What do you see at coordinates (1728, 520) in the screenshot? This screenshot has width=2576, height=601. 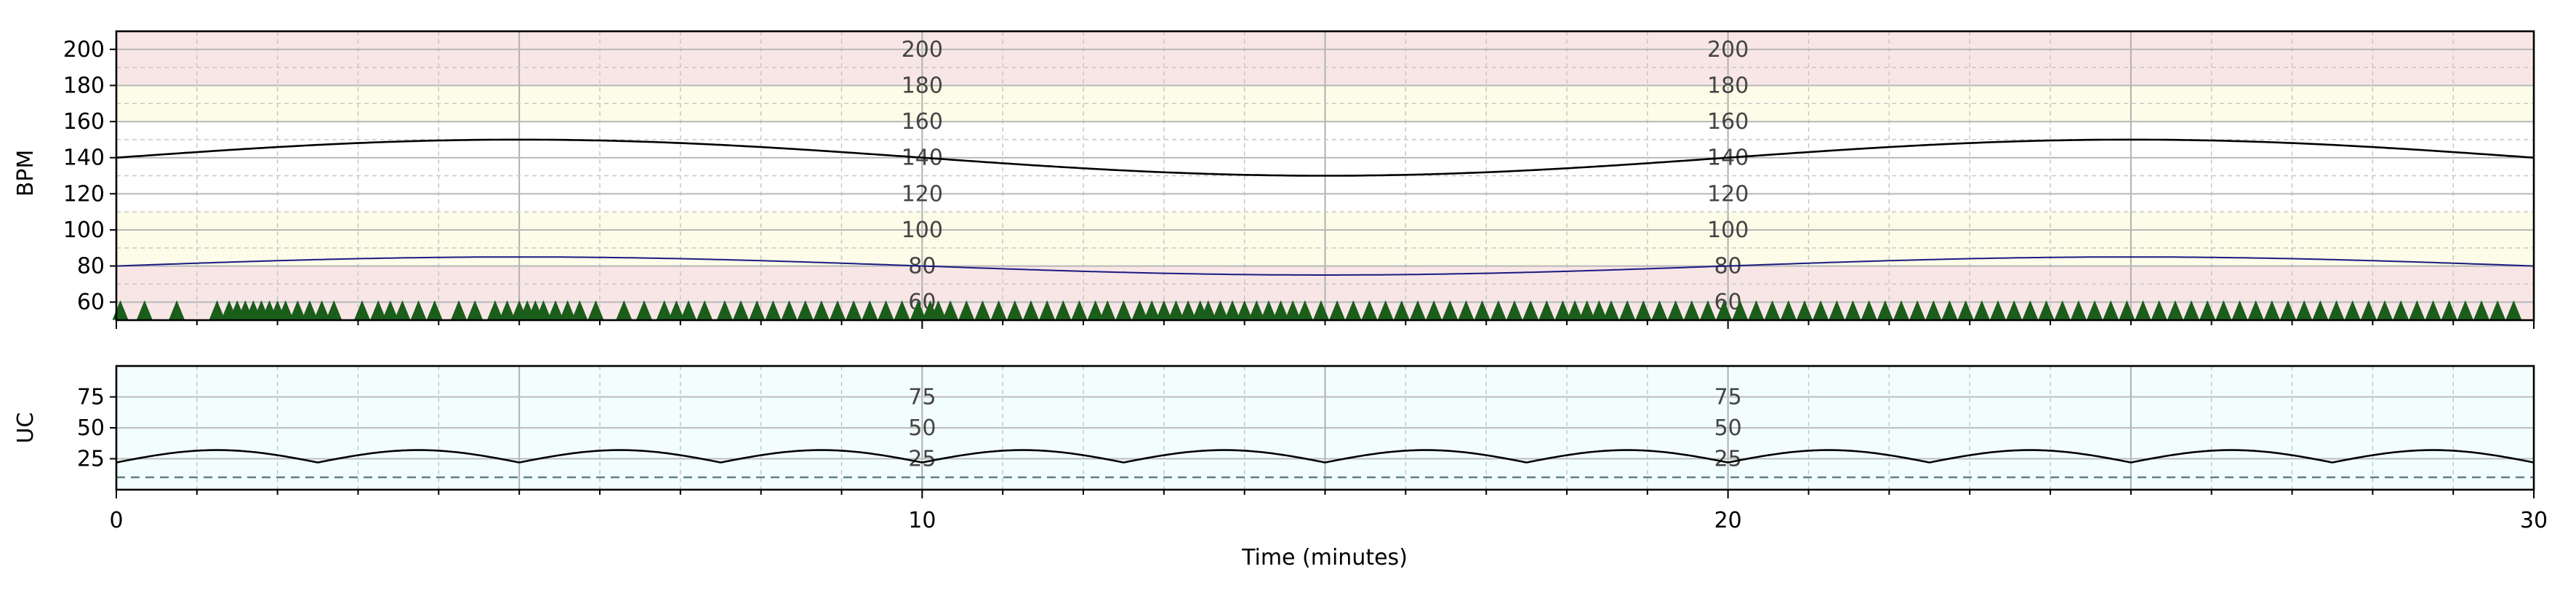 I see `x-tick-label: 20` at bounding box center [1728, 520].